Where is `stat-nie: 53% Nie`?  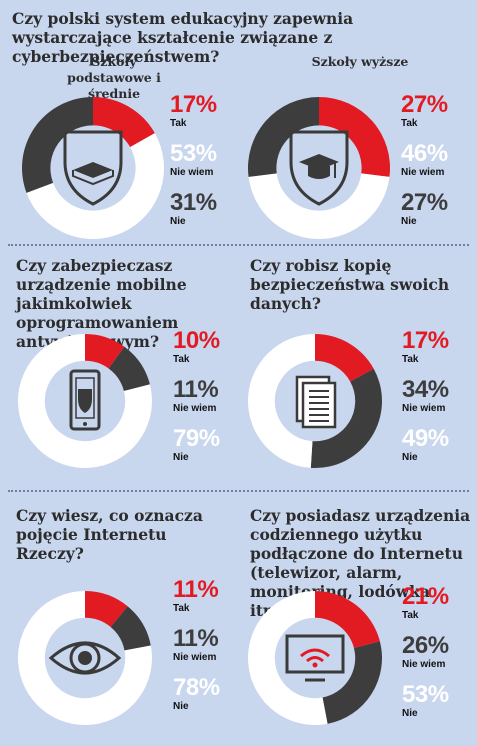
stat-nie: 53% Nie is located at coordinates (425, 701).